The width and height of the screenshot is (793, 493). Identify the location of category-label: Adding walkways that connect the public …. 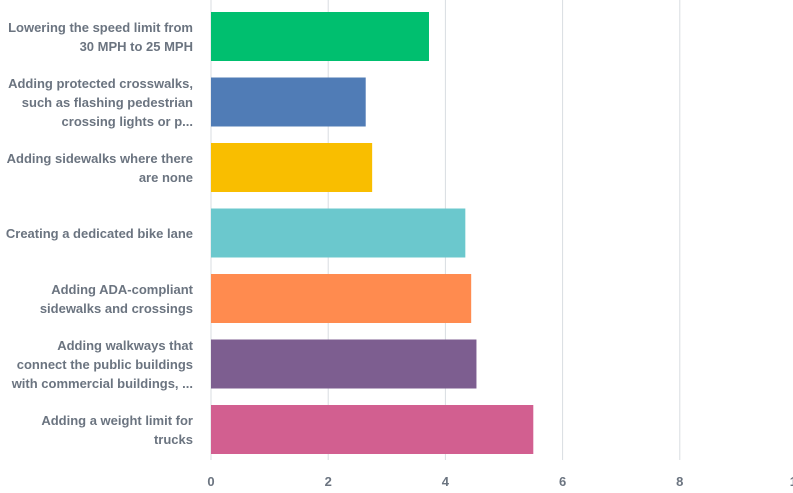
(102, 364).